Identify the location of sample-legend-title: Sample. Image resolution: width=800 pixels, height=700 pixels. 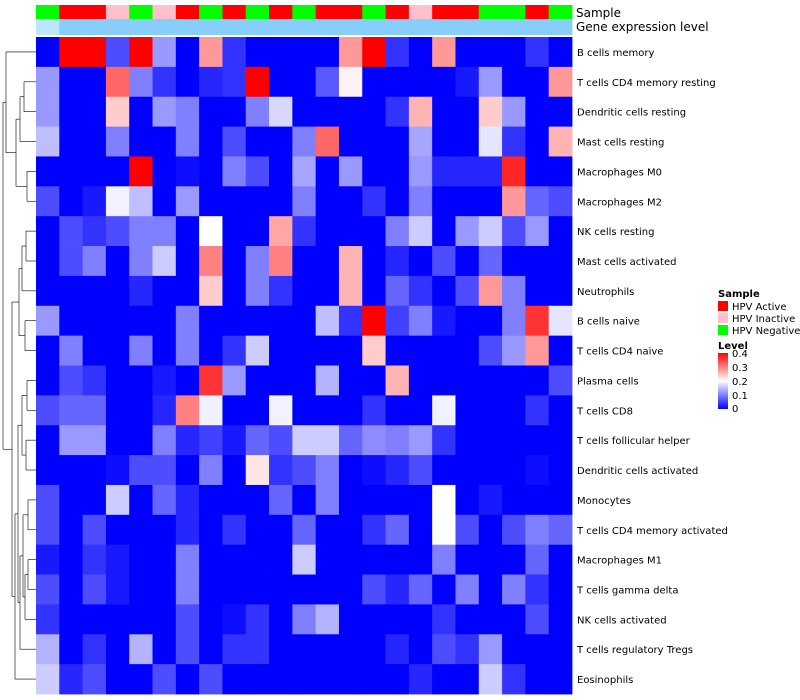
(739, 294).